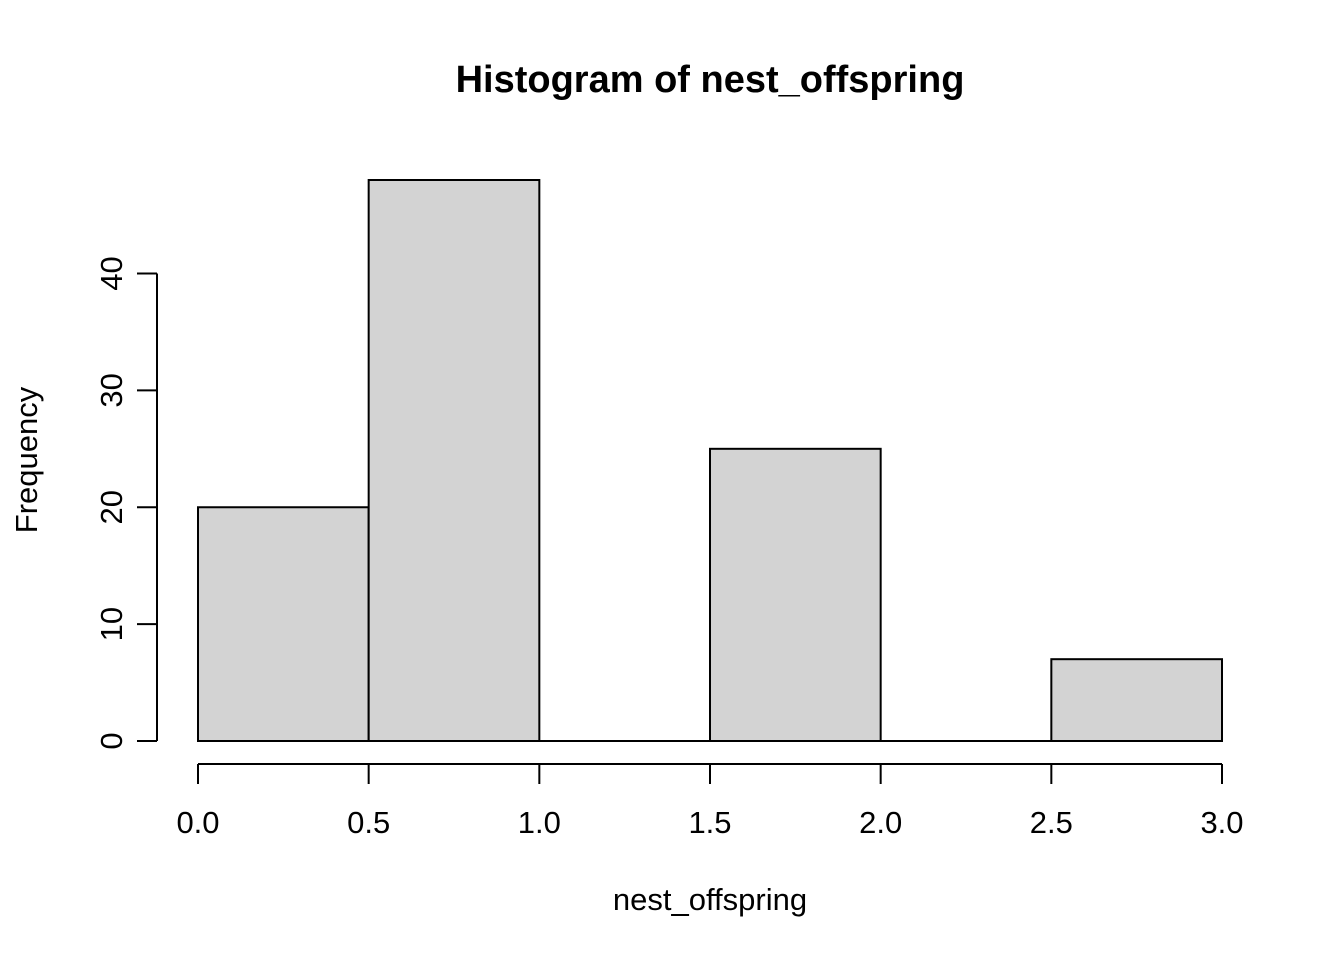 Image resolution: width=1344 pixels, height=960 pixels. Describe the element at coordinates (1051, 822) in the screenshot. I see `x-tick-label: 2.5` at that location.